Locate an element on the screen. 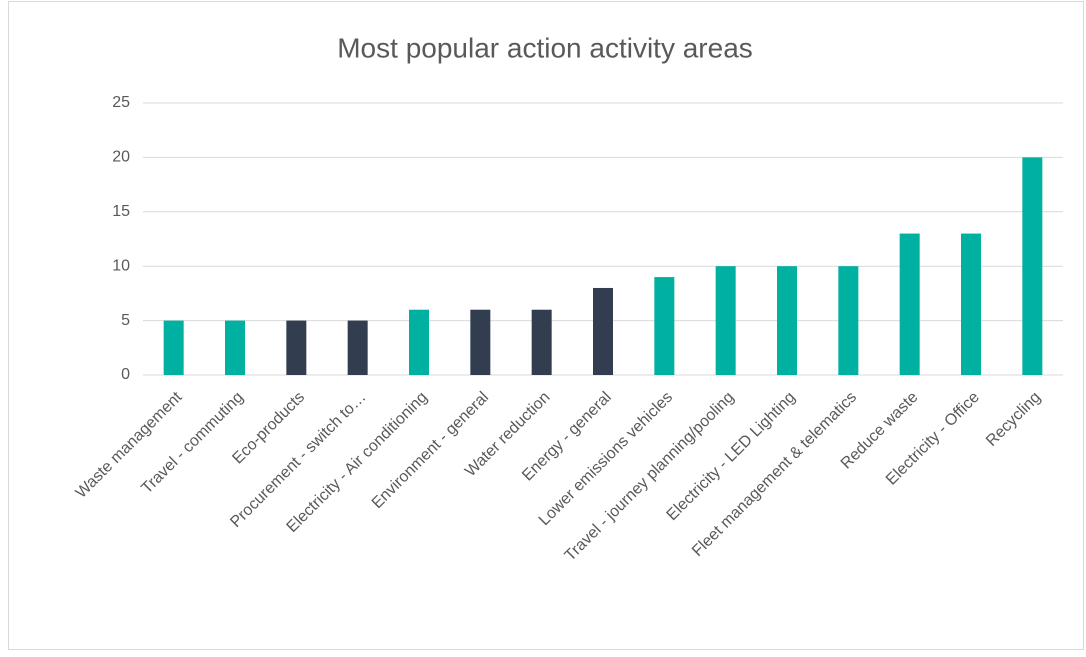 The image size is (1086, 657). y-tick-label: 0 is located at coordinates (125, 374).